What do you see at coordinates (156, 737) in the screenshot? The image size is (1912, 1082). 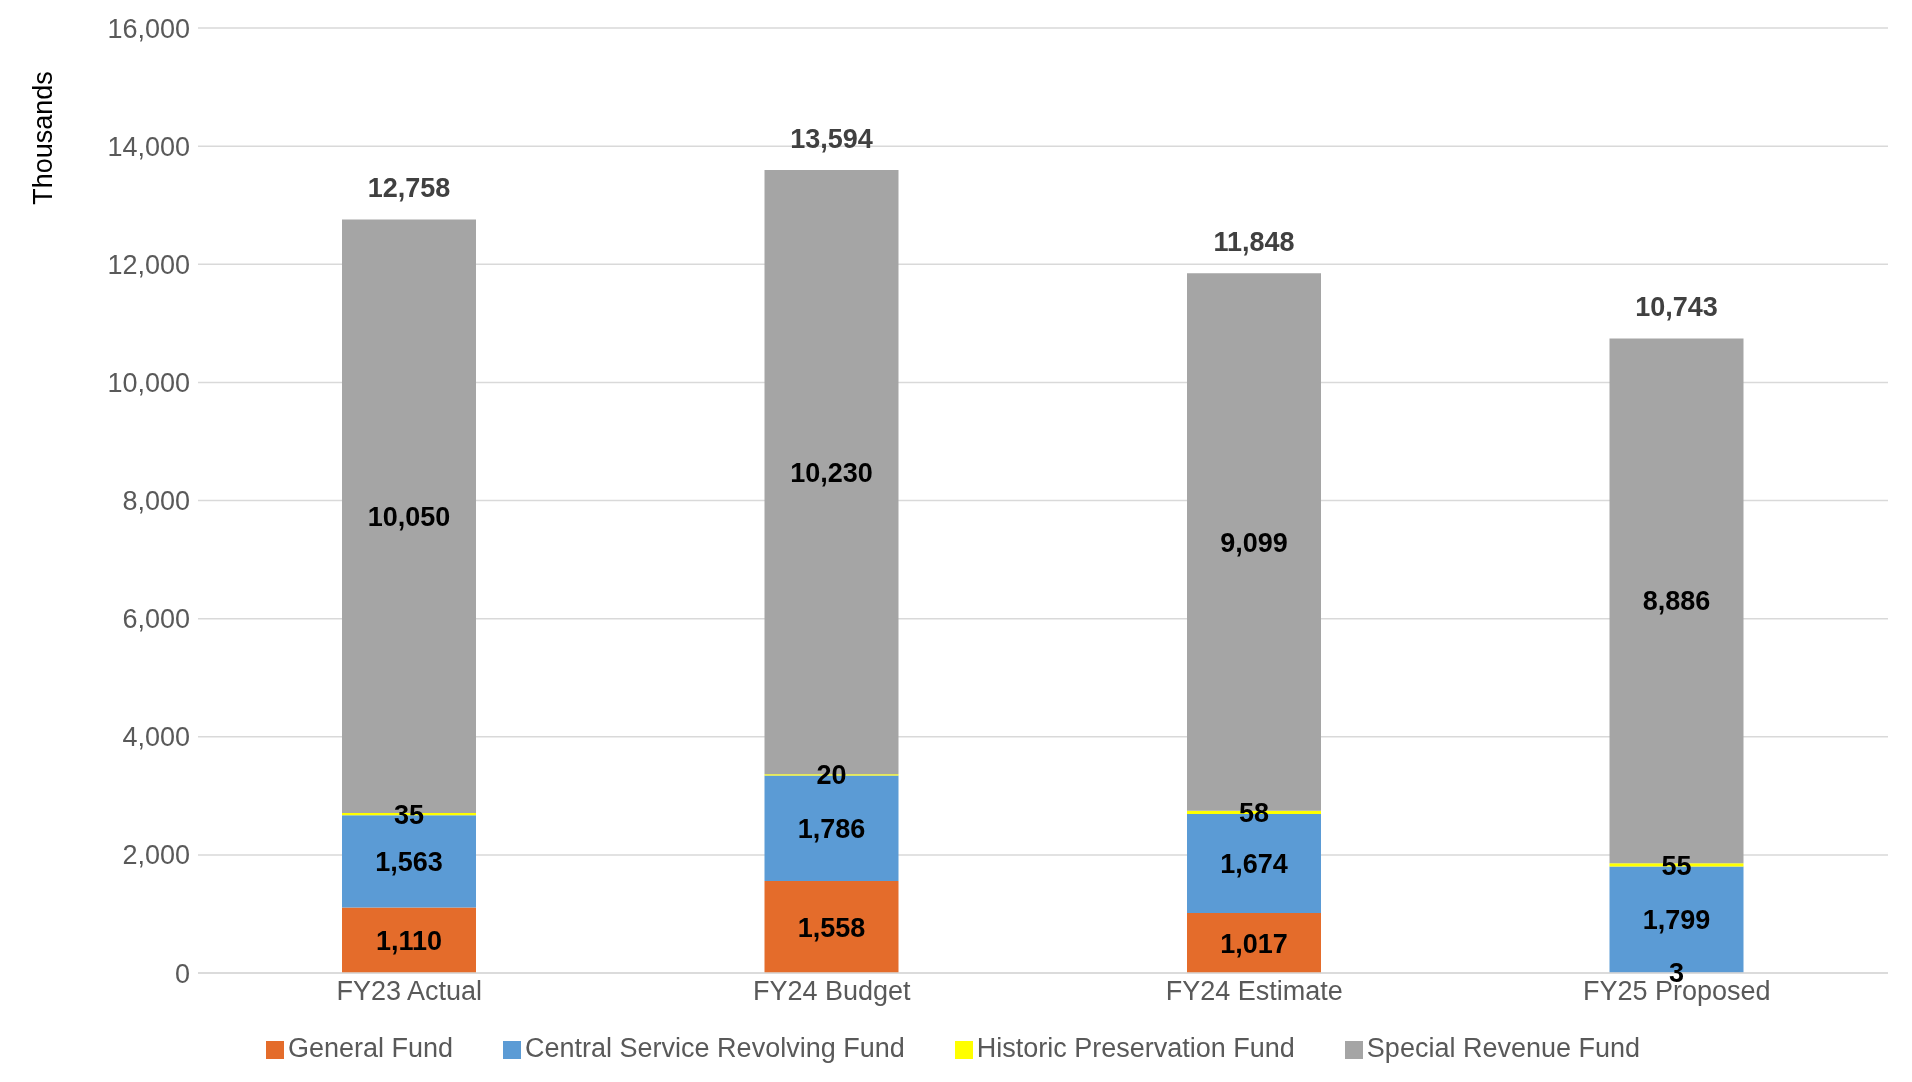 I see `y-tick-label: 4,000` at bounding box center [156, 737].